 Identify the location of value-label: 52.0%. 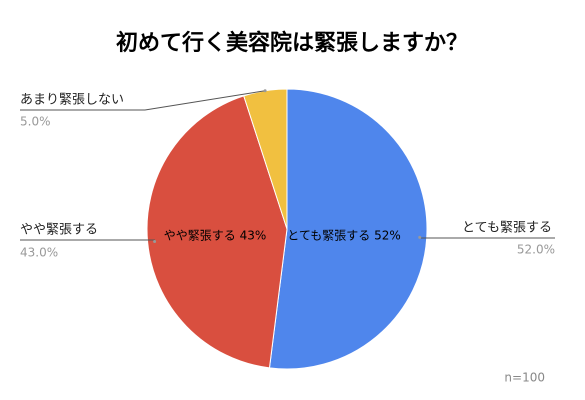
(536, 250).